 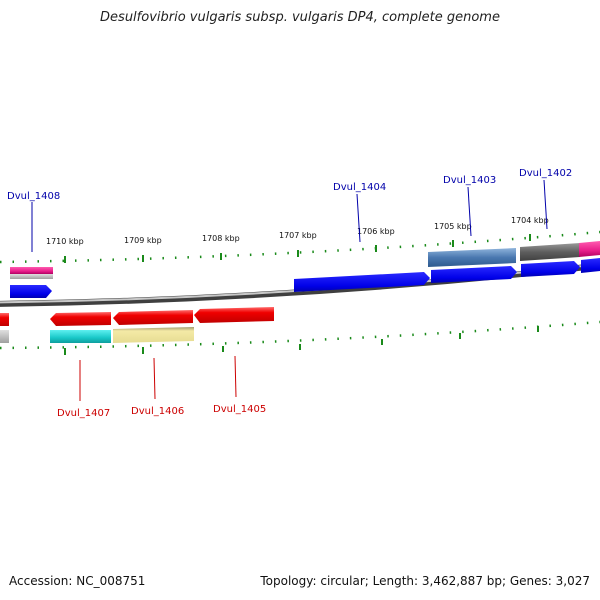 What do you see at coordinates (153, 335) in the screenshot?
I see `khaki-feature` at bounding box center [153, 335].